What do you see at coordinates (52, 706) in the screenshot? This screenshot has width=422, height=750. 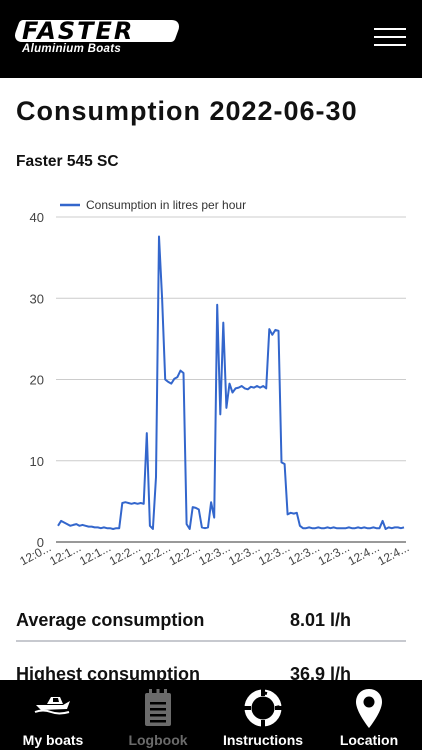 I see `boat-icon` at bounding box center [52, 706].